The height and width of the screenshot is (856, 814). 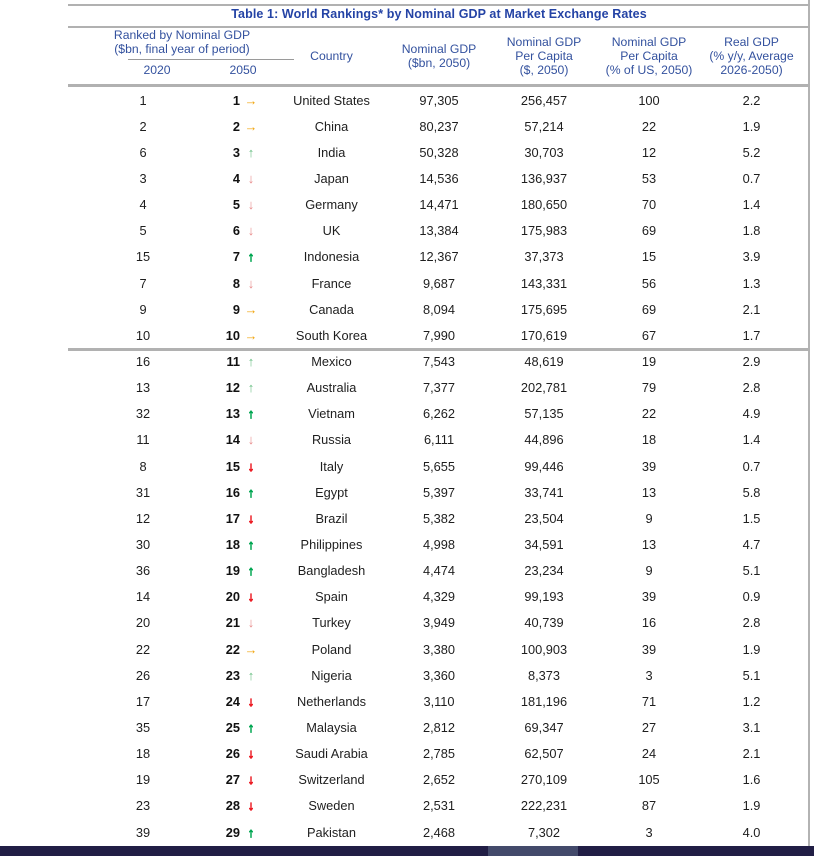 What do you see at coordinates (649, 205) in the screenshot?
I see `pct-of-us-cell: 70` at bounding box center [649, 205].